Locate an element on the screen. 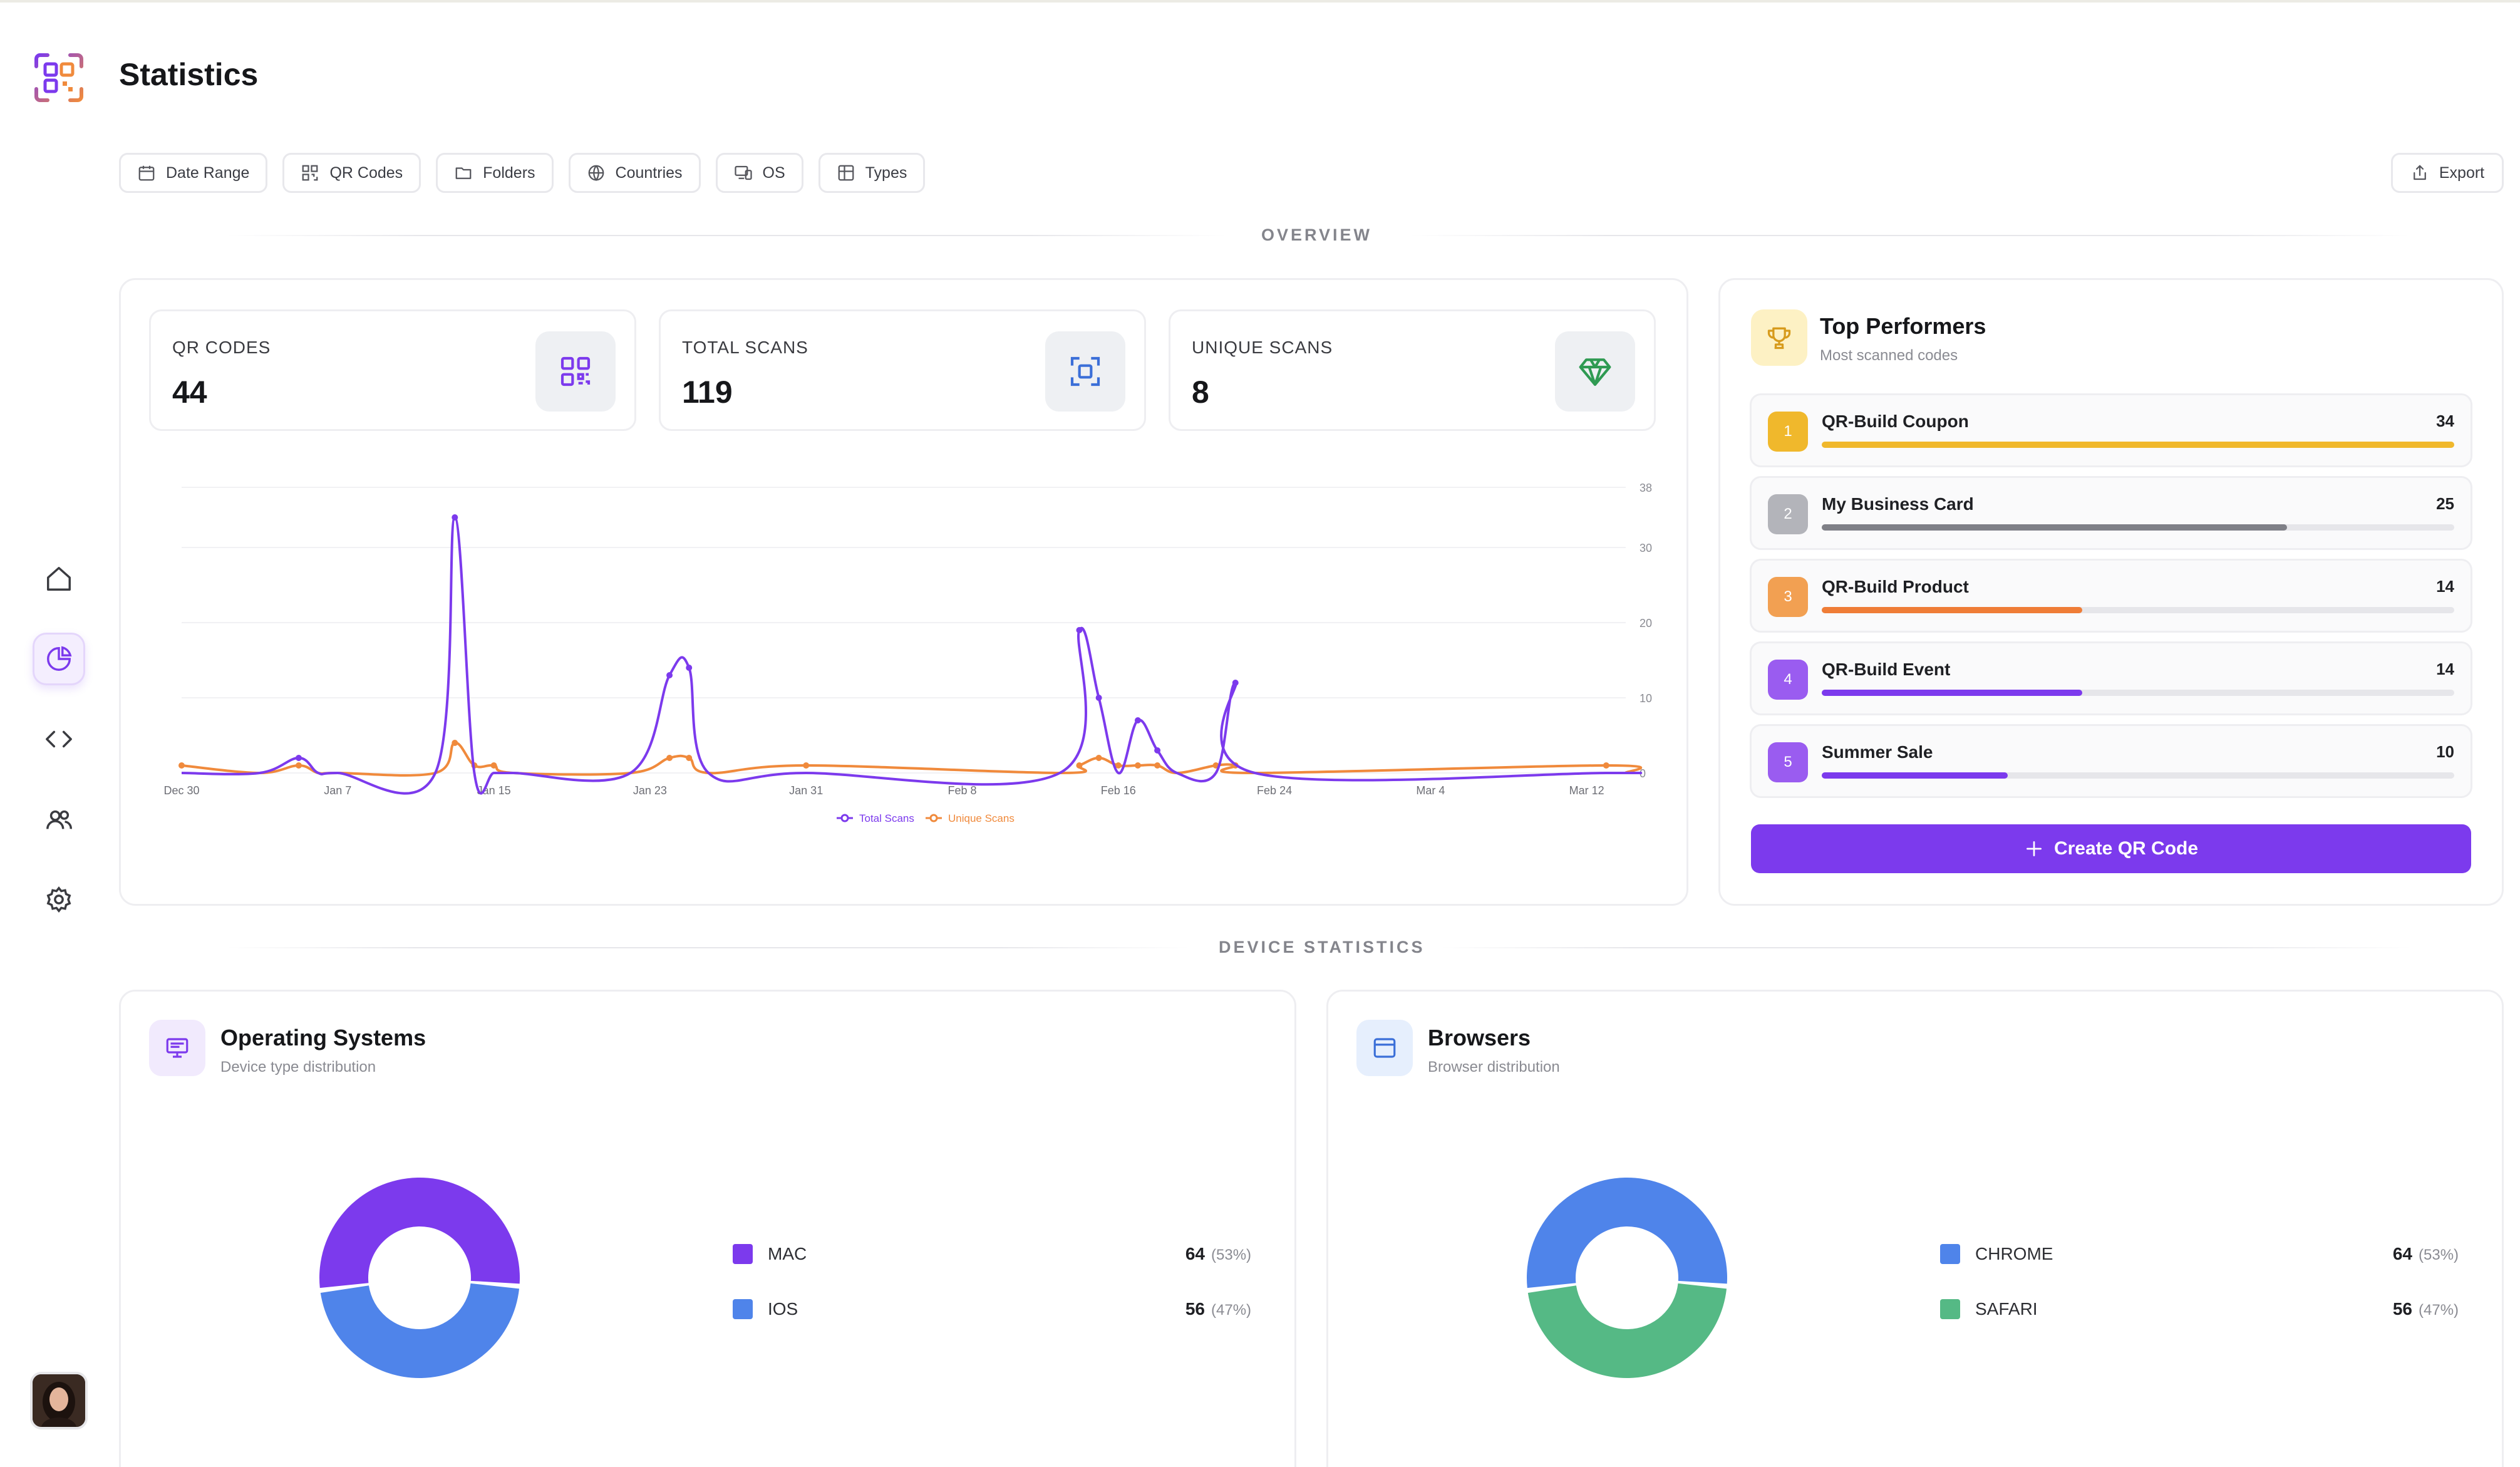 The width and height of the screenshot is (2520, 1467). x-tick-label: Feb 24 is located at coordinates (1274, 790).